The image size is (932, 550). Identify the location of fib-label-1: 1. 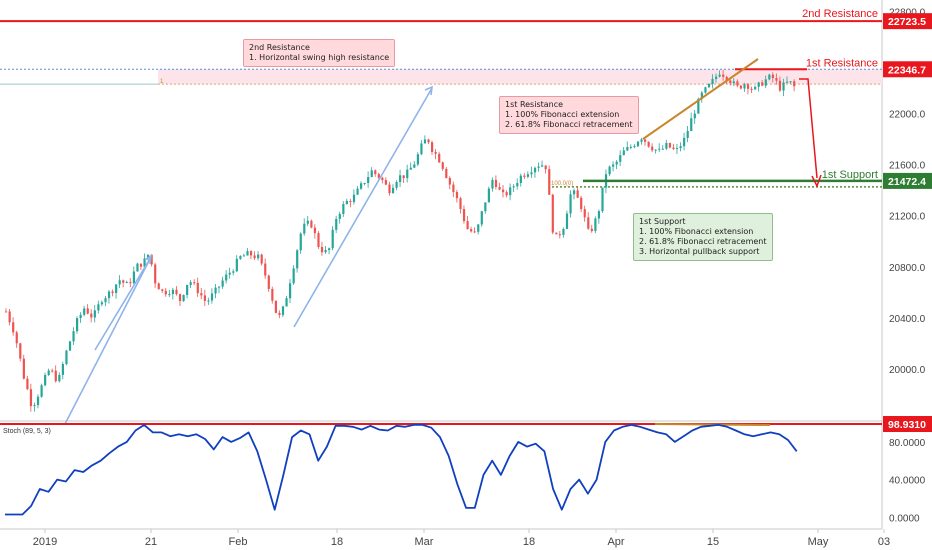
(162, 82).